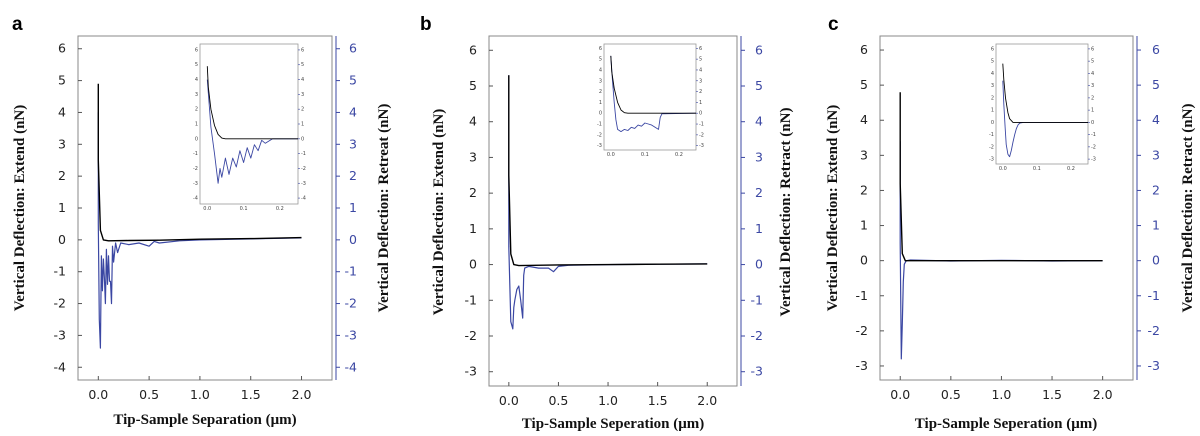 Image resolution: width=1200 pixels, height=436 pixels. I want to click on inset-b: -3 -3 -2 -2 -1 -1 0 0 1 1 2 2 3 3 4 4 5 5 6 6 0.0 0.1 0.2, so click(650, 100).